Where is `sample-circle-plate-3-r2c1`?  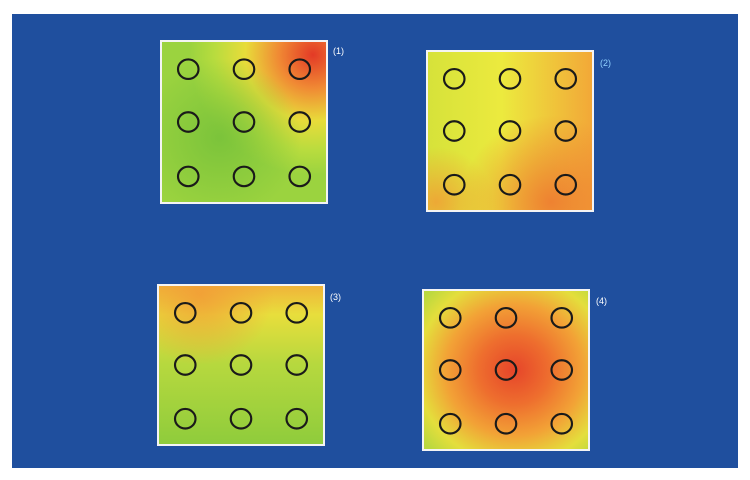
sample-circle-plate-3-r2c1 is located at coordinates (185, 365).